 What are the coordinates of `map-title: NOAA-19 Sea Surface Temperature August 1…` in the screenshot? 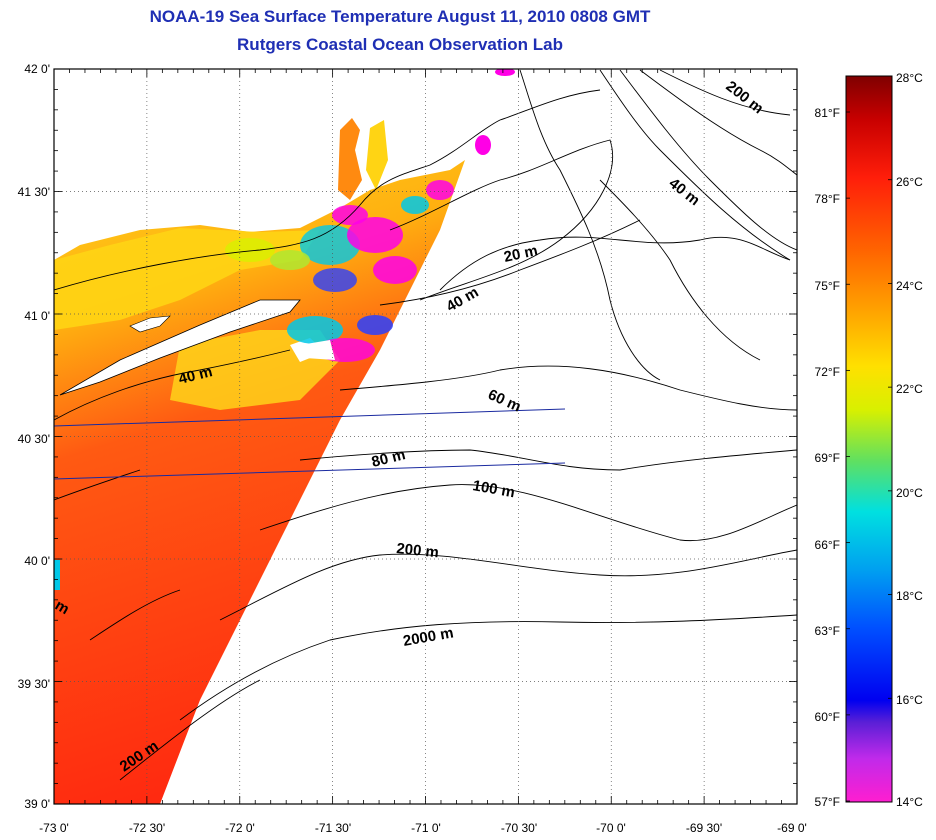 It's located at (400, 16).